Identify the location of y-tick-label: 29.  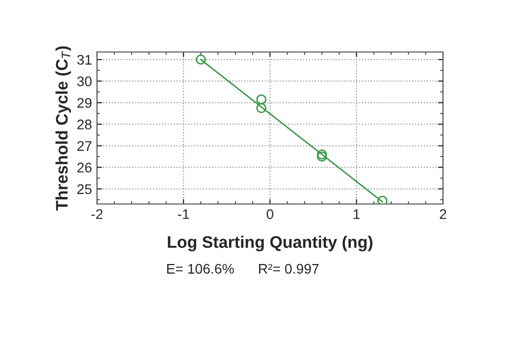
(84, 103).